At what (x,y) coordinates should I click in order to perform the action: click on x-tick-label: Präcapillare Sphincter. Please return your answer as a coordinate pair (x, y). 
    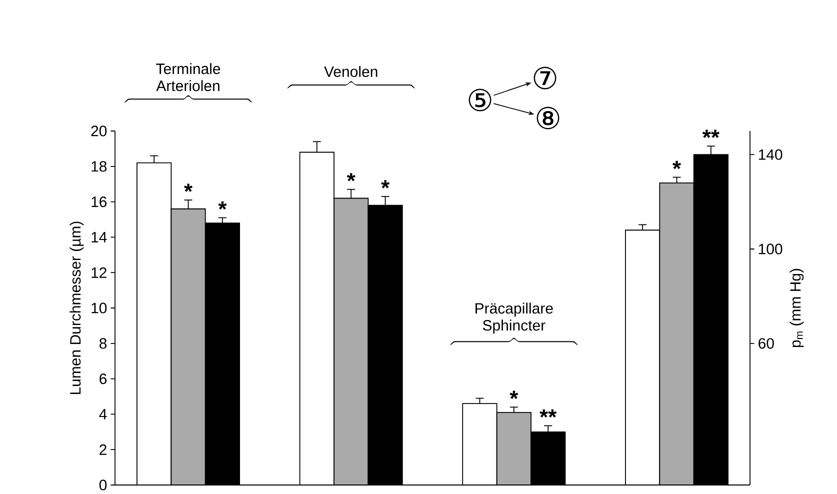
    Looking at the image, I should click on (514, 318).